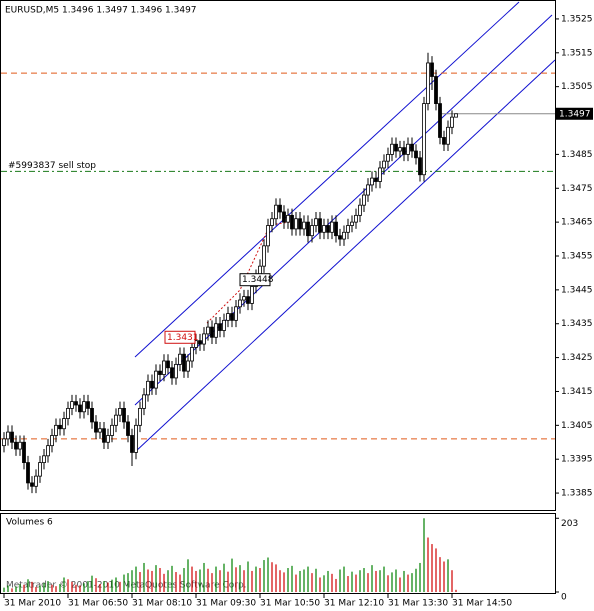  What do you see at coordinates (577, 426) in the screenshot?
I see `y-tick-label: 1.3405` at bounding box center [577, 426].